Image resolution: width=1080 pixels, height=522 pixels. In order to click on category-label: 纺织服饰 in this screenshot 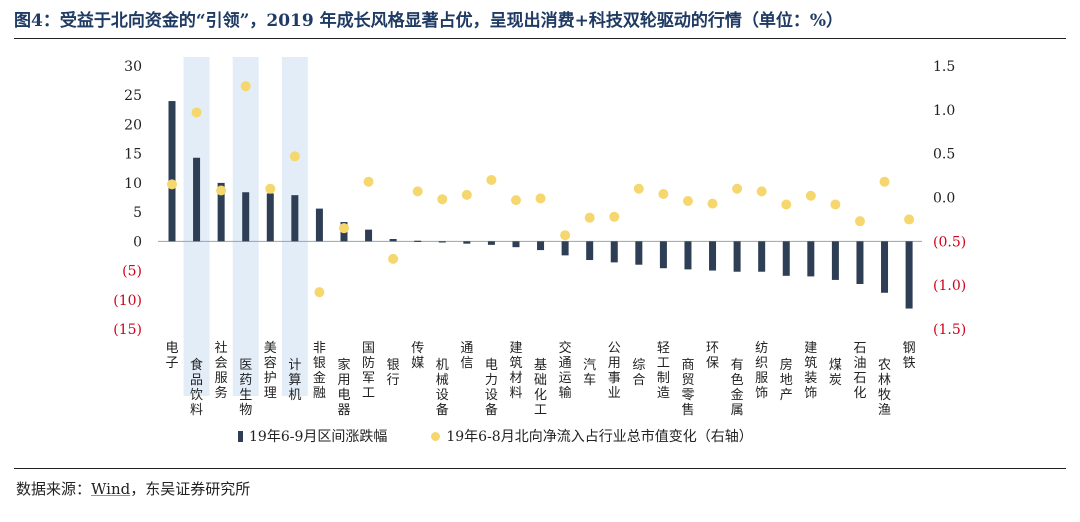, I will do `click(761, 371)`.